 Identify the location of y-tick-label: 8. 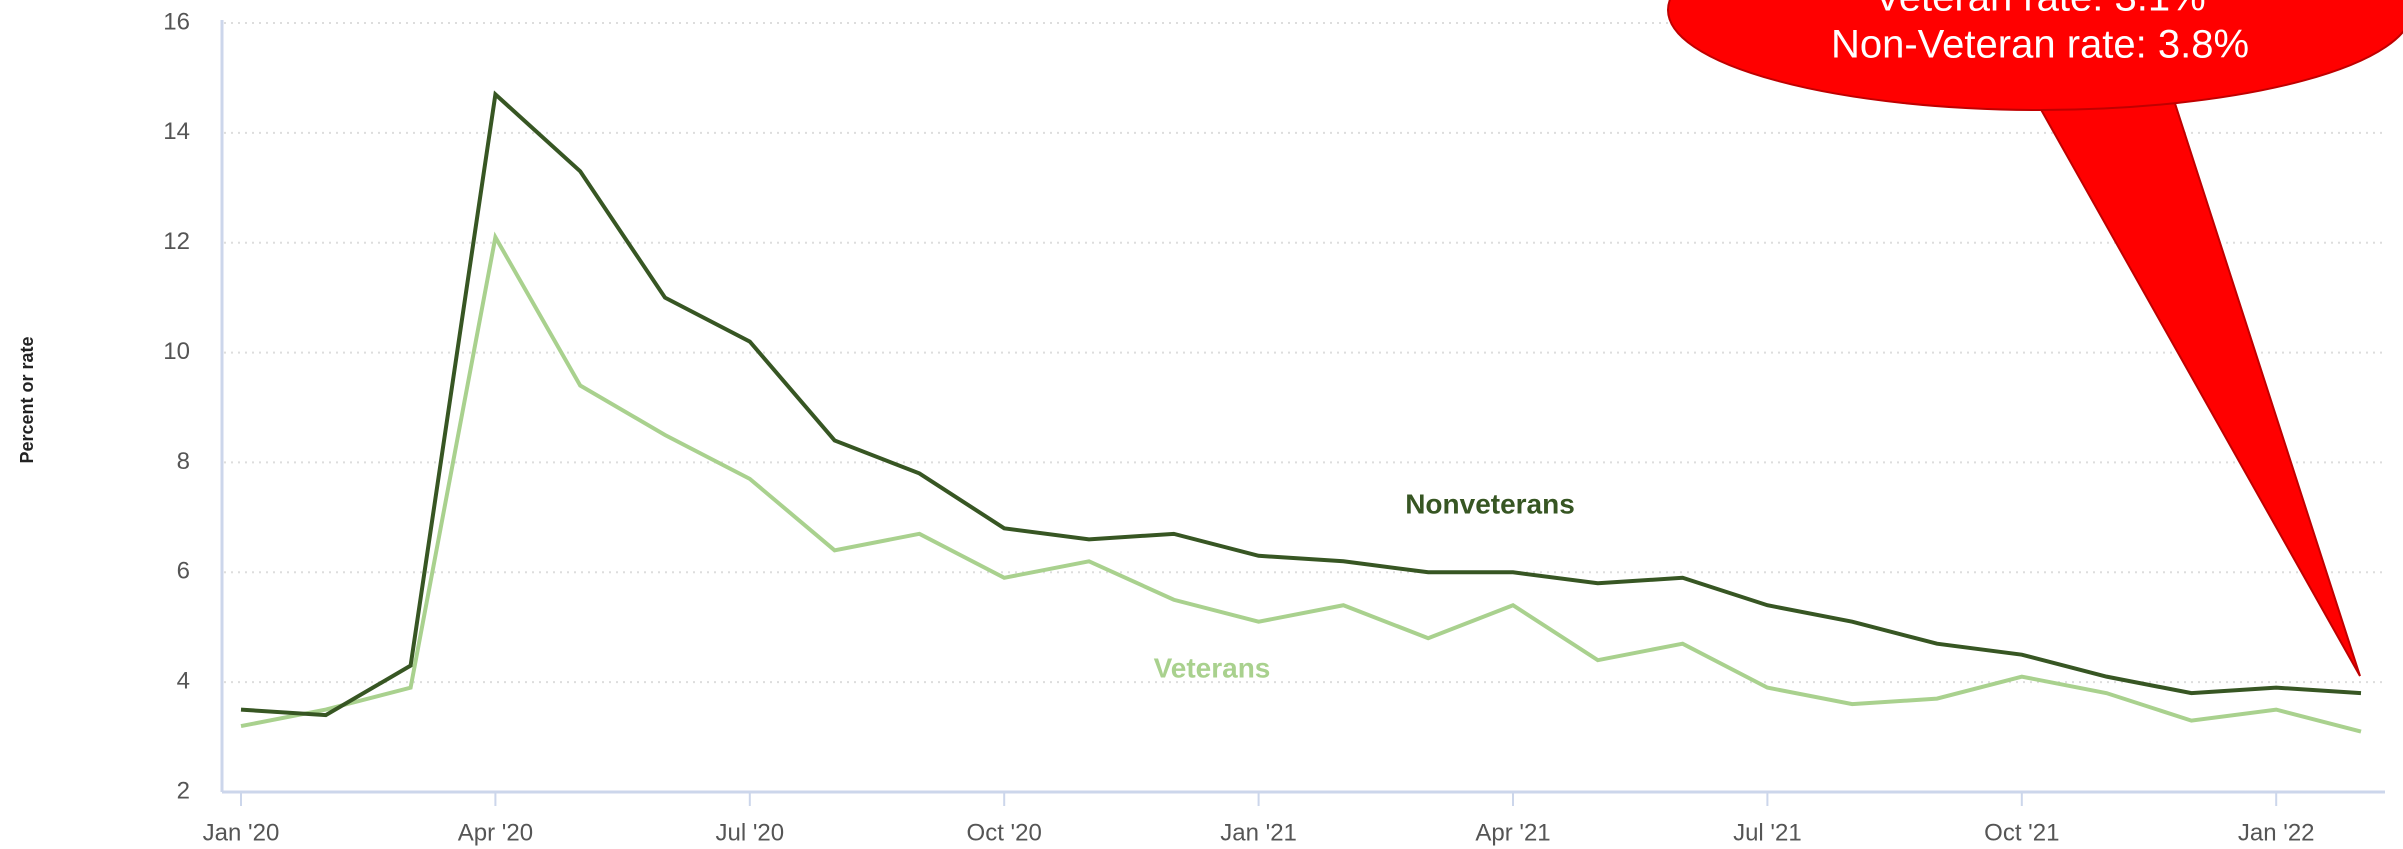
(183, 461).